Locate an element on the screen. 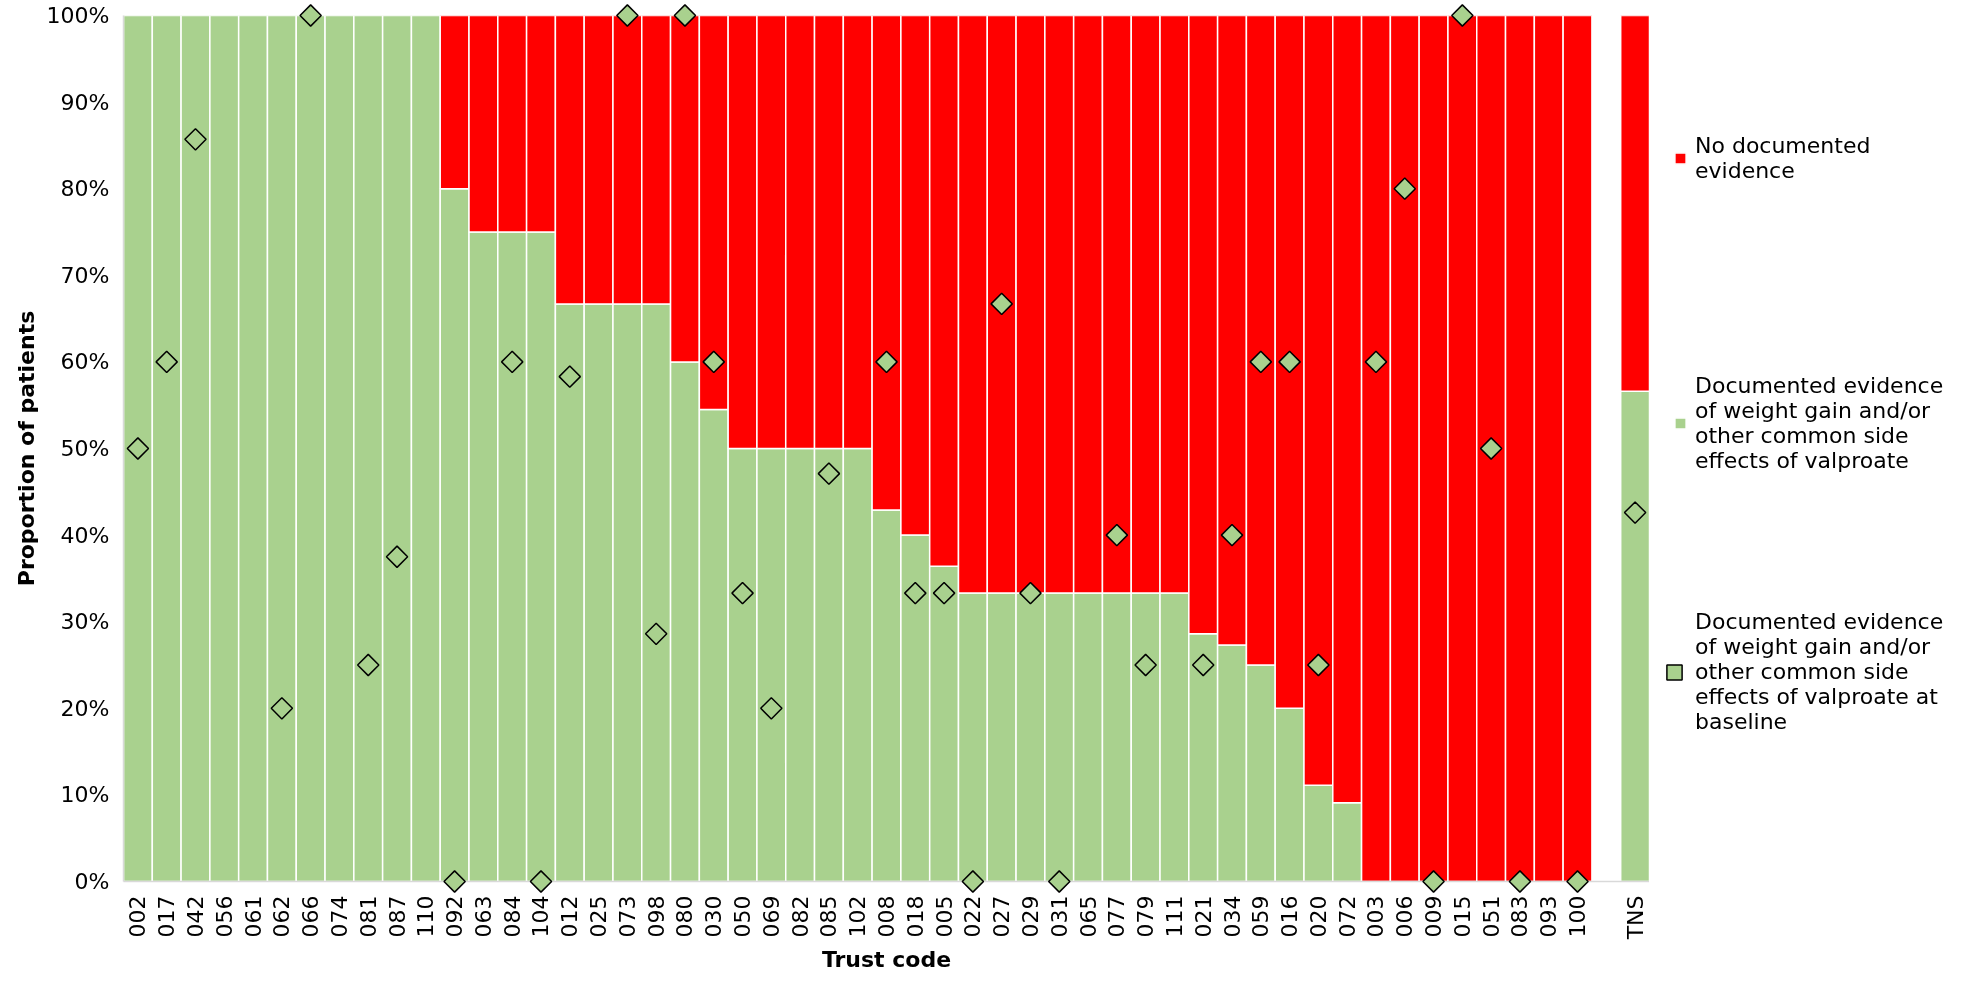 This screenshot has height=991, width=1963. x-tick-label: 006 is located at coordinates (1405, 916).